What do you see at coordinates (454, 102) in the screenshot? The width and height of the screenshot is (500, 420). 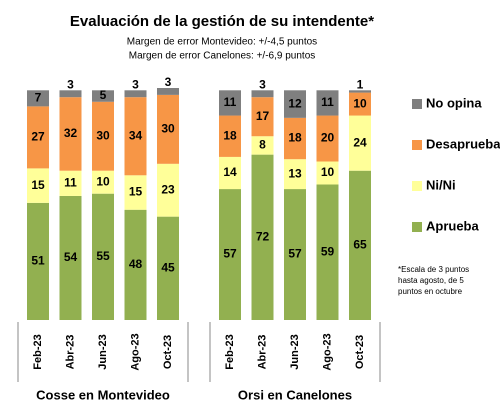 I see `legend-label: No opina` at bounding box center [454, 102].